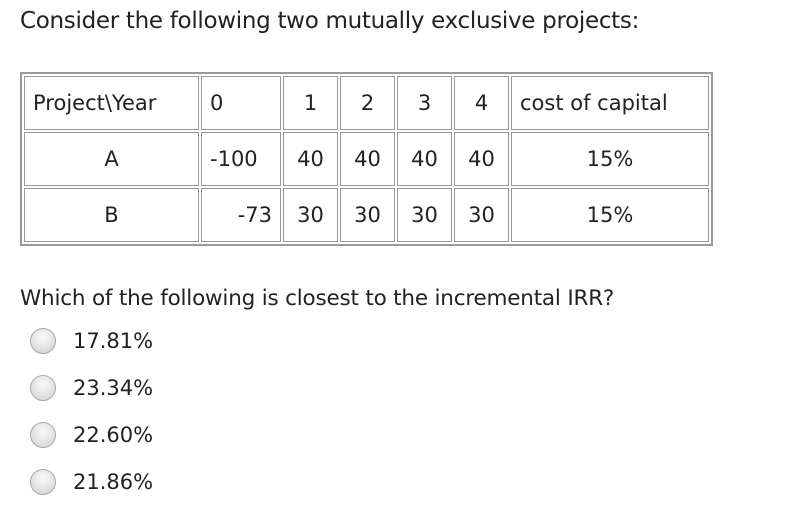  Describe the element at coordinates (610, 103) in the screenshot. I see `header-cell: cost of capital` at that location.